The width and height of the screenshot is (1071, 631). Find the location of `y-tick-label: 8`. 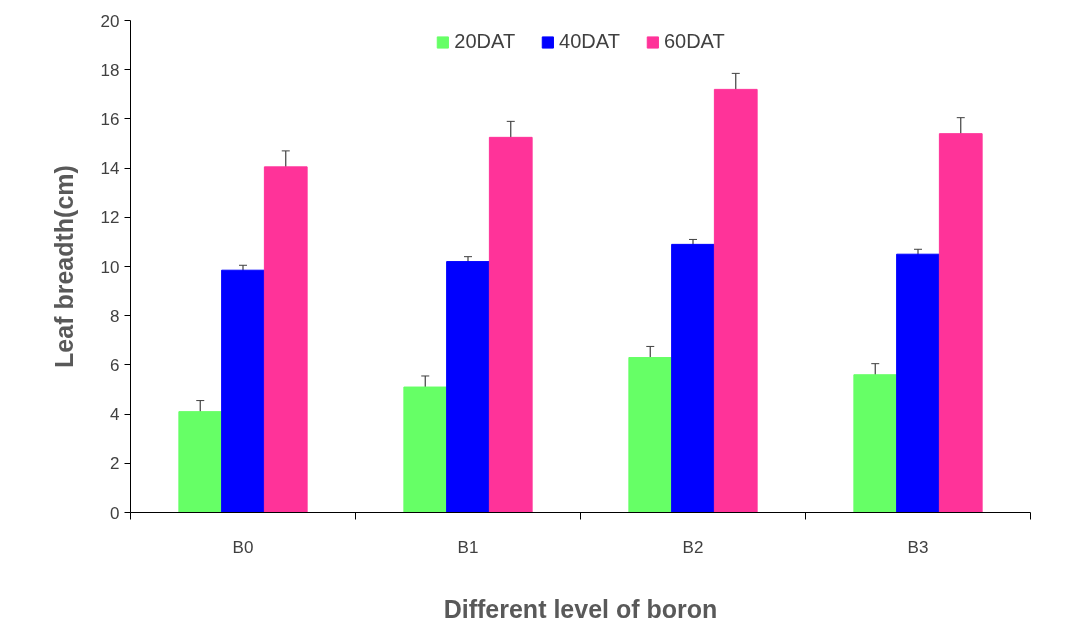

y-tick-label: 8 is located at coordinates (115, 316).